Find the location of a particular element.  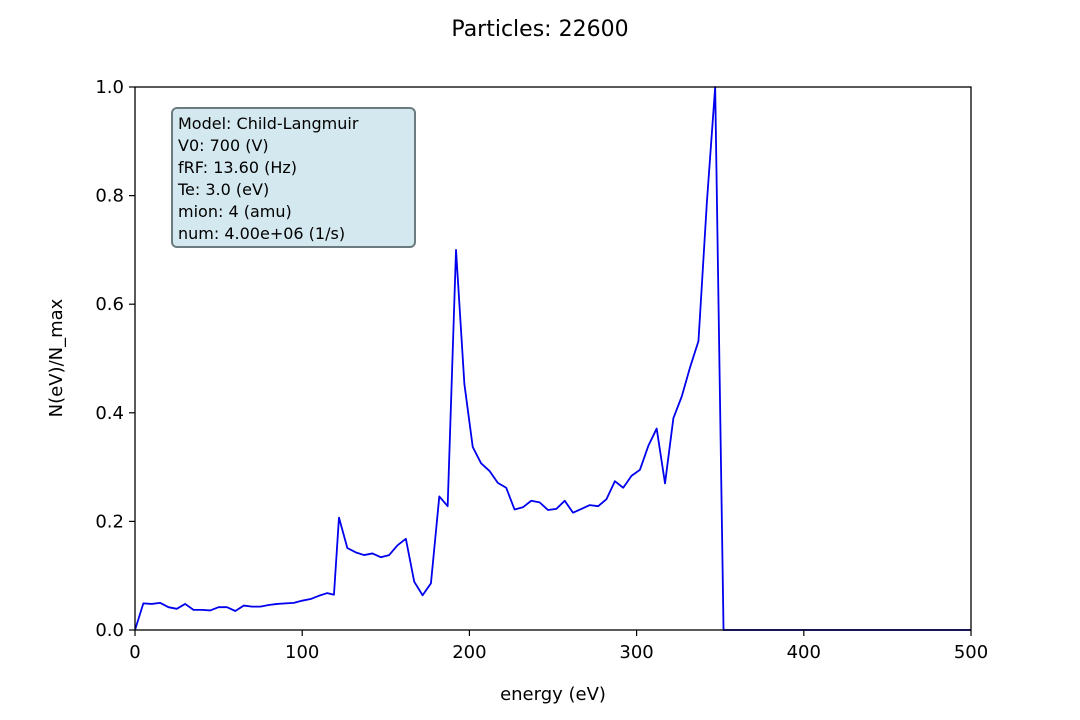

annotation-line: Model: Child-Langmuir is located at coordinates (268, 123).